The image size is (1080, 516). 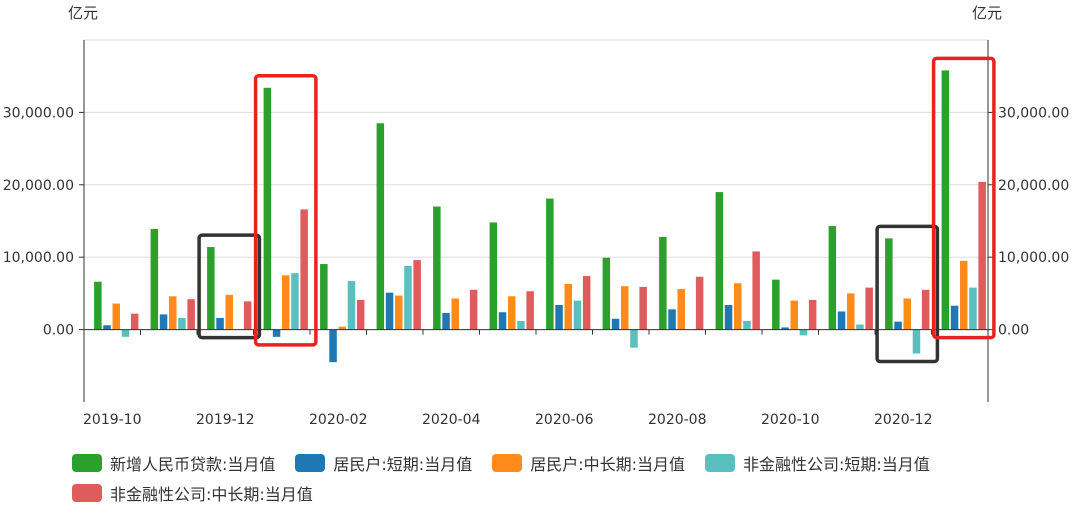 What do you see at coordinates (225, 420) in the screenshot?
I see `x-tick-label: 2019-12` at bounding box center [225, 420].